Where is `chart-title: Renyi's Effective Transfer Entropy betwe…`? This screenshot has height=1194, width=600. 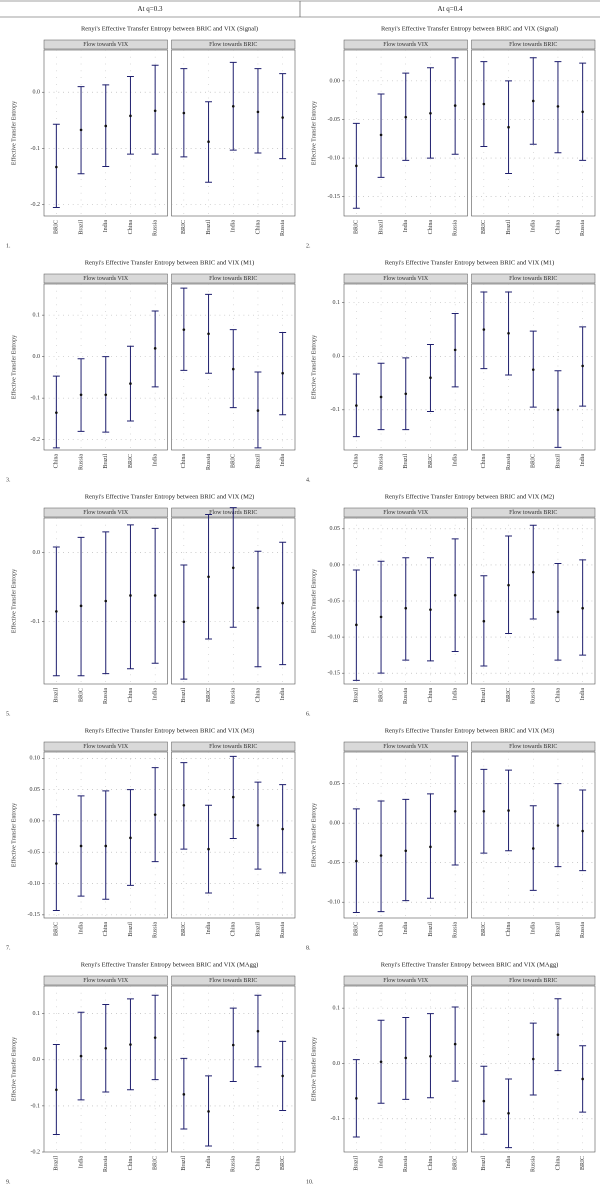
chart-title: Renyi's Effective Transfer Entropy betwe… is located at coordinates (169, 964).